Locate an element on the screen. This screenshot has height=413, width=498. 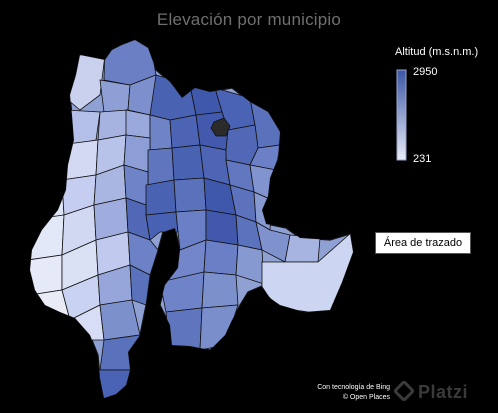
legend-max-label: 2950 is located at coordinates (425, 72).